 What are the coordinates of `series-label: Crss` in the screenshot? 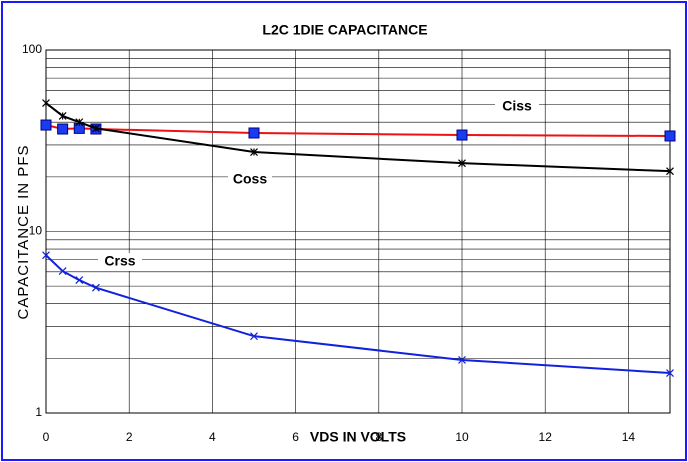 It's located at (119, 261).